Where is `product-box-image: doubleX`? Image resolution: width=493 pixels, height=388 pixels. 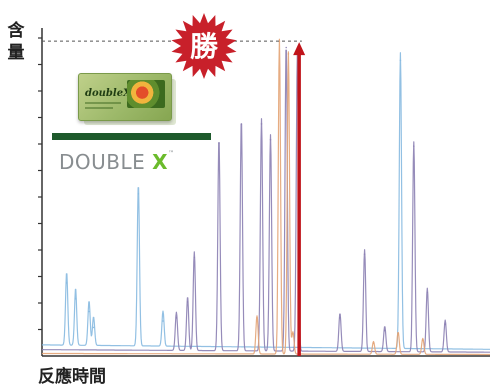 product-box-image: doubleX is located at coordinates (130, 101).